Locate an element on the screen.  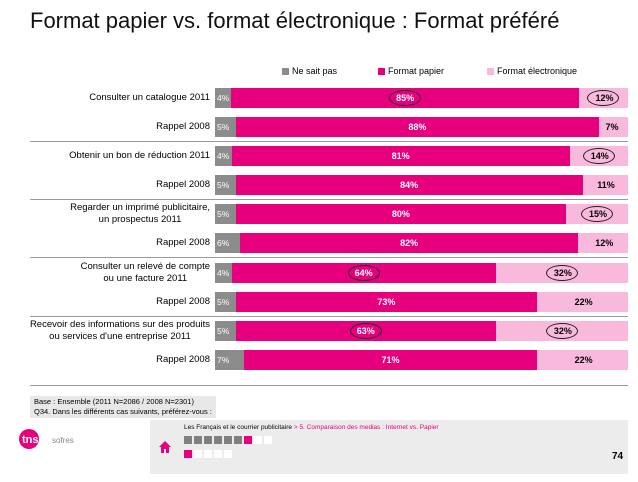
row-label-line: ou une facture 2011 is located at coordinates (145, 278).